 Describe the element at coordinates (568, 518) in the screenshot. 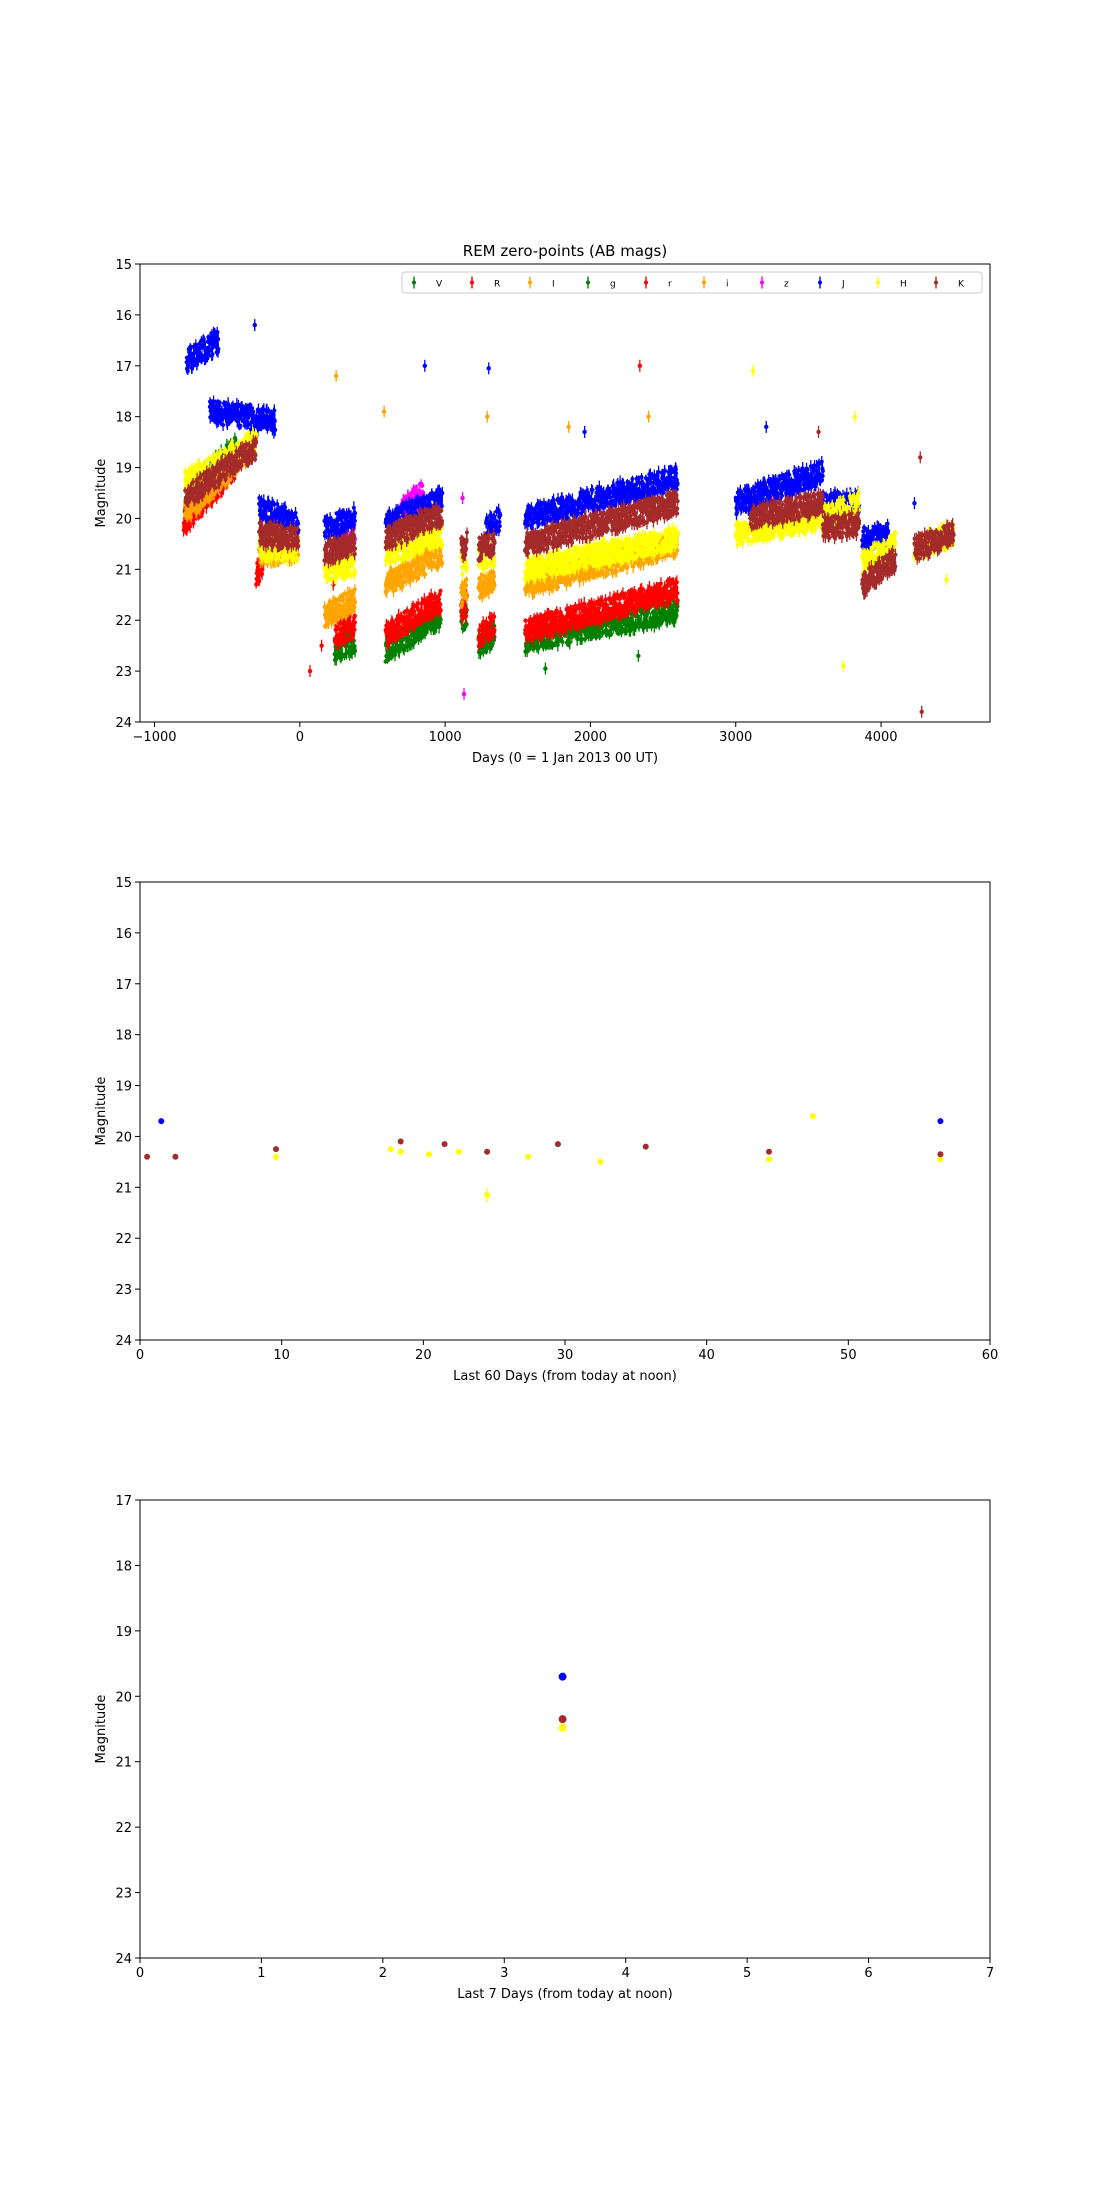

I see `plot-area` at that location.